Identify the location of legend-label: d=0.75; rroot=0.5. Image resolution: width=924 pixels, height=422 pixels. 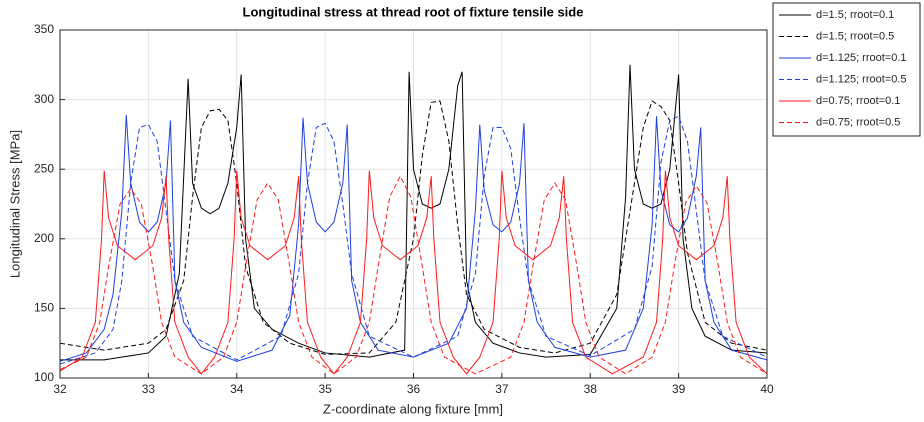
(858, 122).